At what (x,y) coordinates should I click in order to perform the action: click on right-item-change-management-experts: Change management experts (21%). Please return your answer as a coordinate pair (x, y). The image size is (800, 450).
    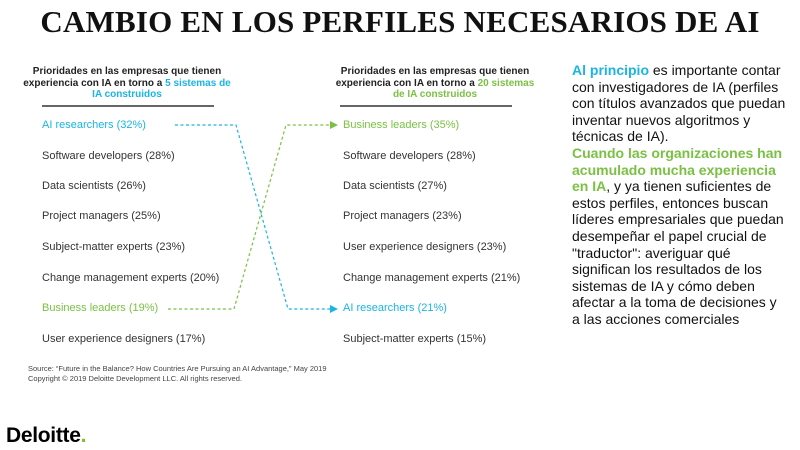
    Looking at the image, I should click on (432, 278).